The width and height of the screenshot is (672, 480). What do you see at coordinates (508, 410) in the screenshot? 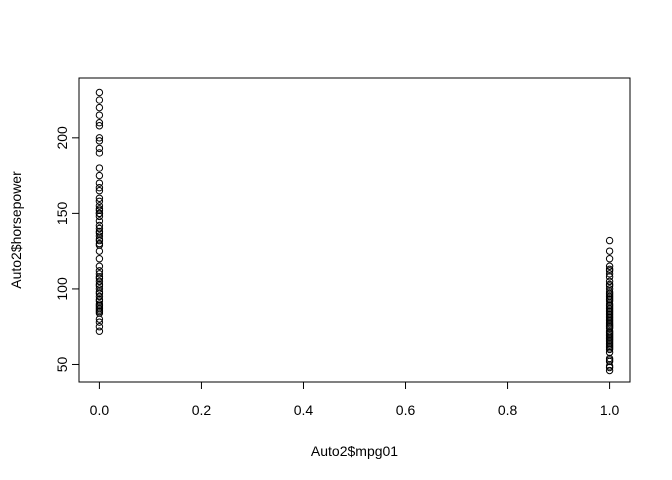
I see `x-tick-label: 0.8` at bounding box center [508, 410].